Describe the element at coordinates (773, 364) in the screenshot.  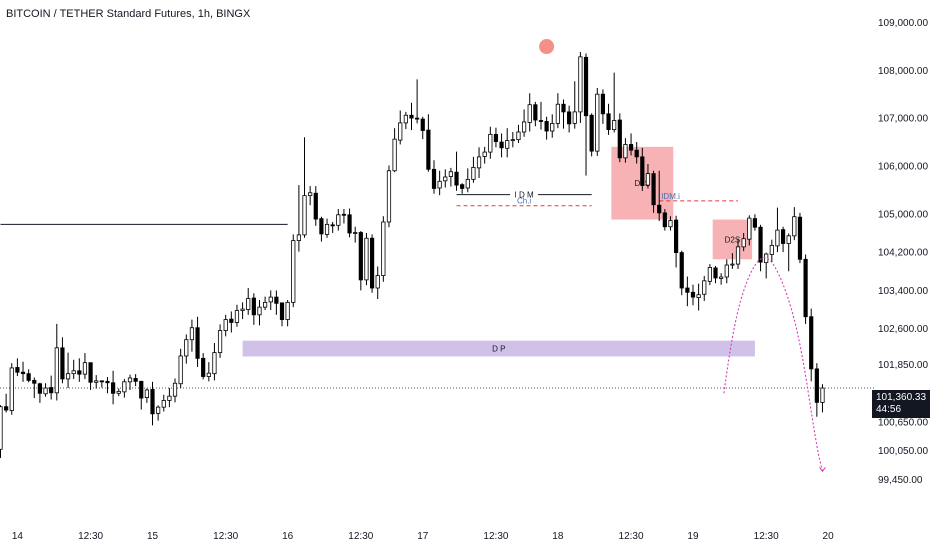
I see `projection-path` at that location.